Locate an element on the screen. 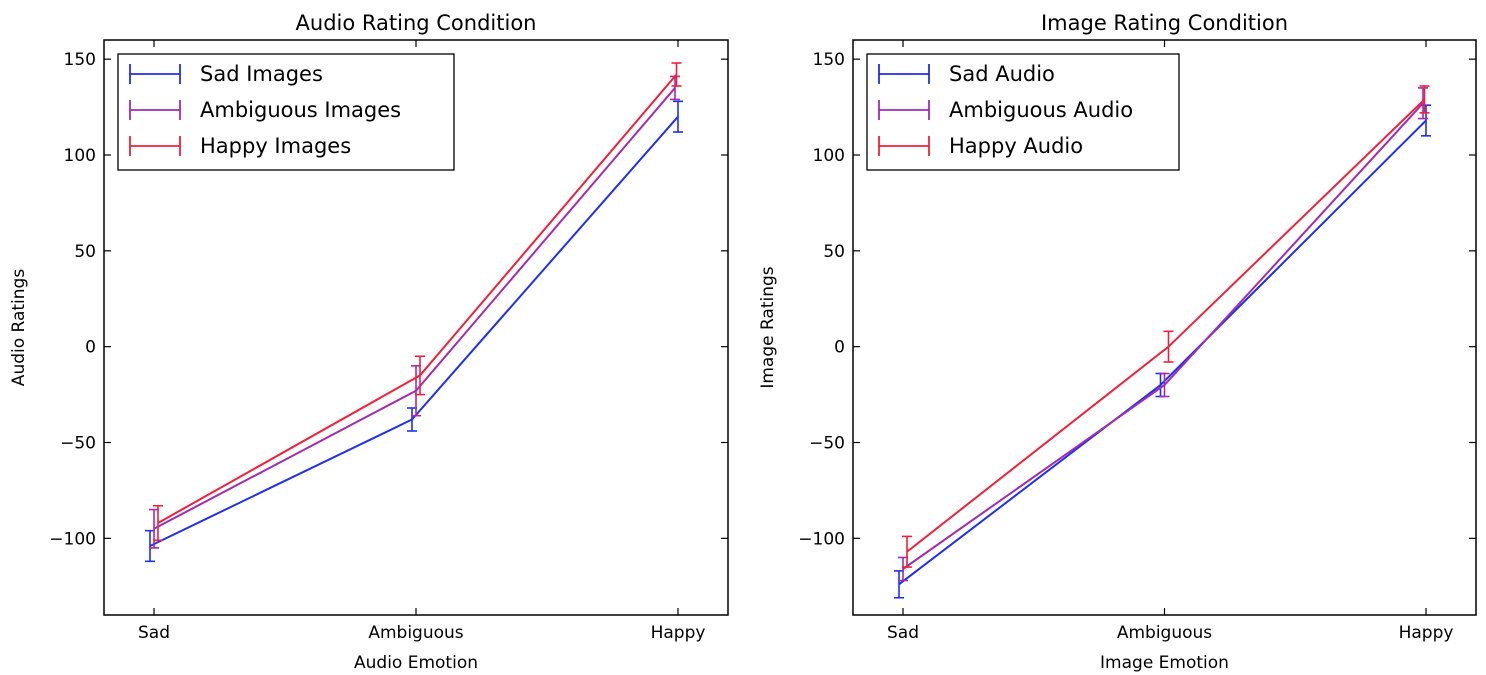 The height and width of the screenshot is (675, 1486). chart-0-legend-label-2: Happy Images is located at coordinates (275, 146).